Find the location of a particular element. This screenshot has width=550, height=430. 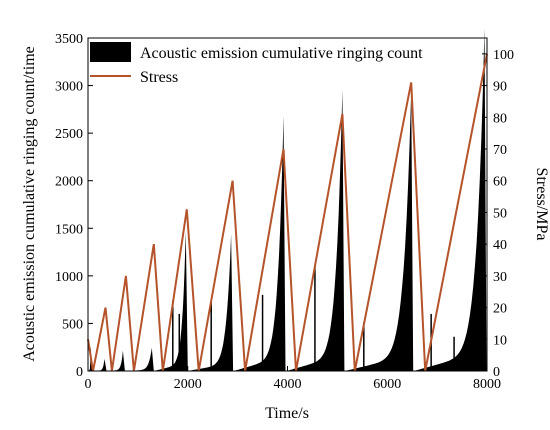

x-axis-ticks: 0 2000 4000 6000 8000 is located at coordinates (293, 379).